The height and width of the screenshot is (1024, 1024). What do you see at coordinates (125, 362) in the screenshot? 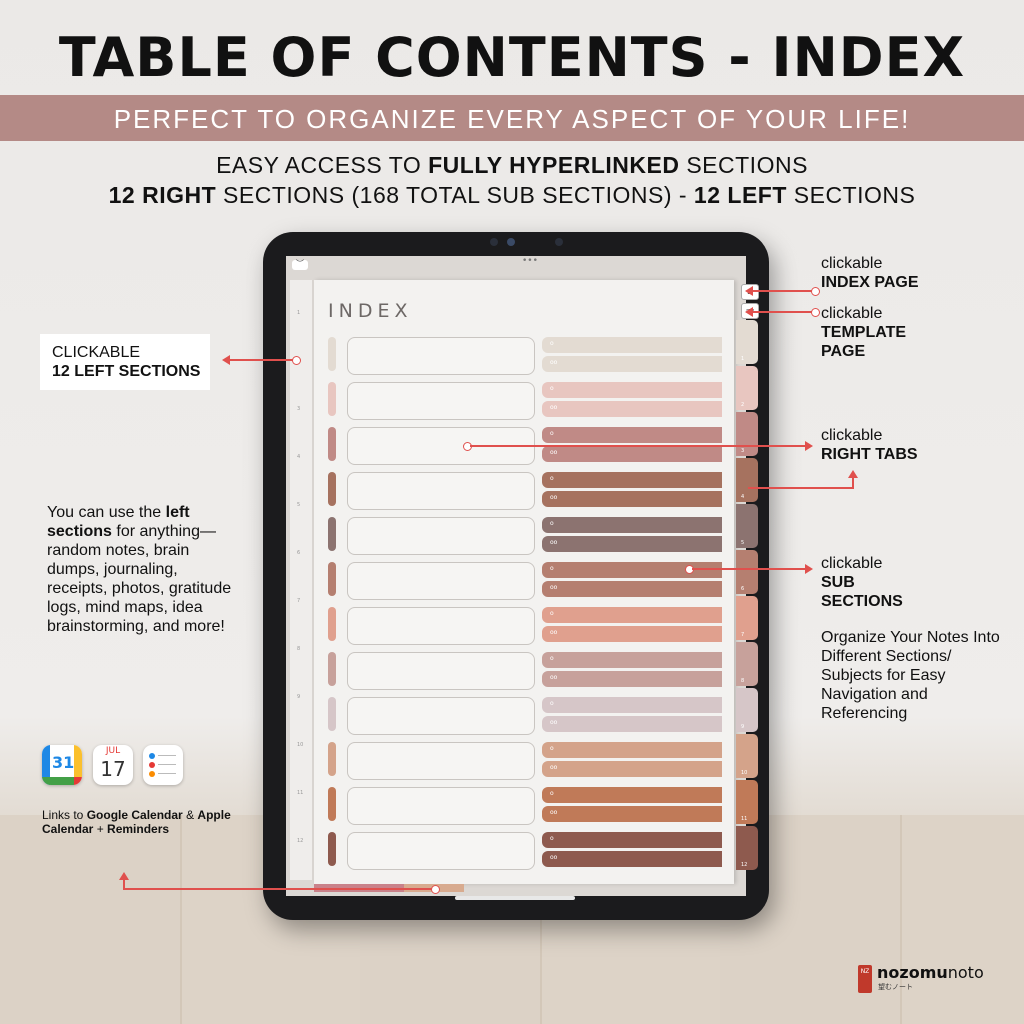
I see `left-sections-box` at bounding box center [125, 362].